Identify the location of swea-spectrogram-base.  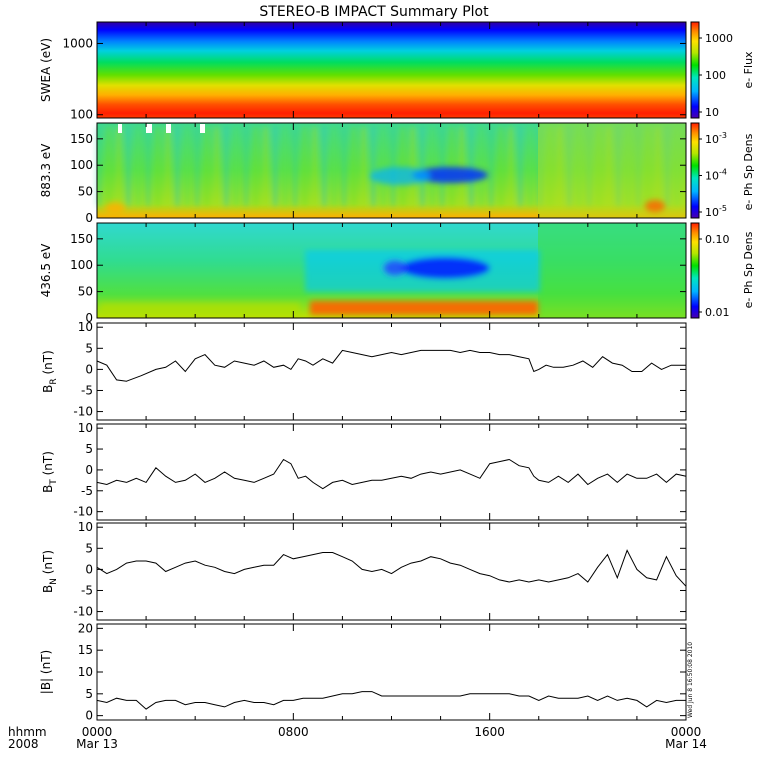
(391, 70).